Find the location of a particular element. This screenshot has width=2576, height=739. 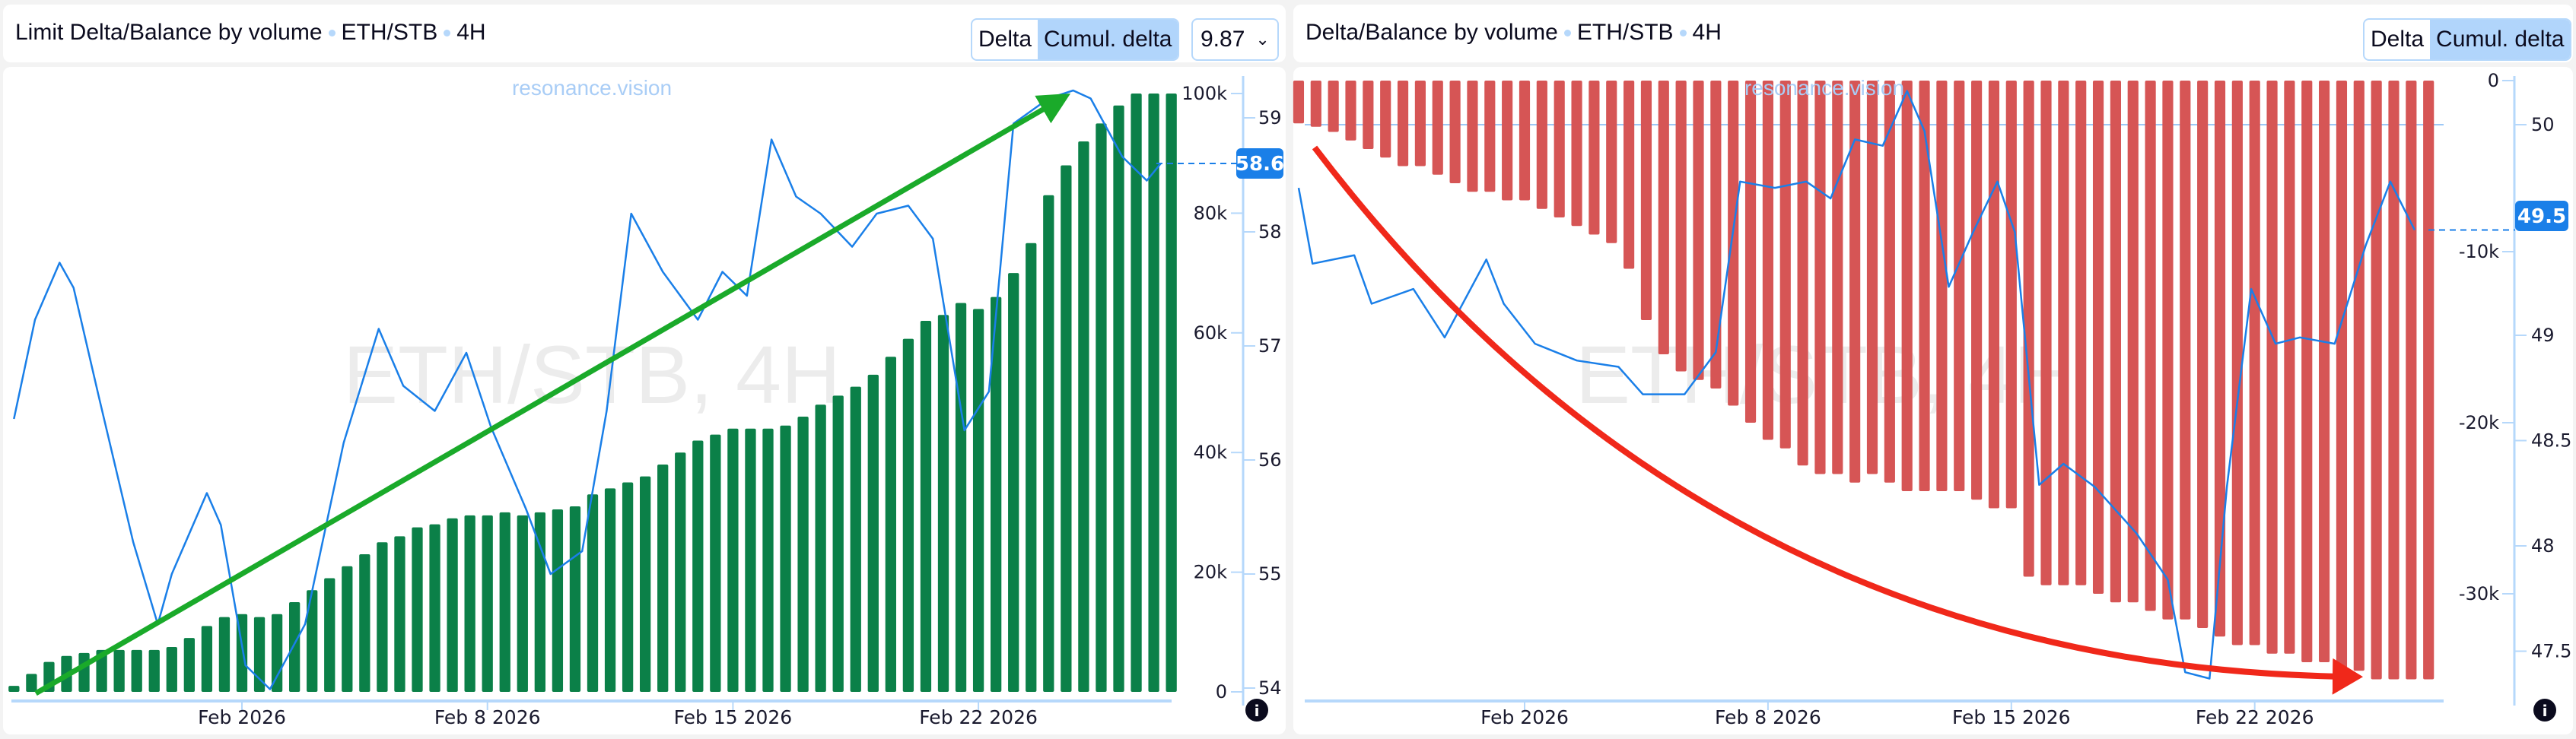

left-info-icon: i is located at coordinates (1256, 711).